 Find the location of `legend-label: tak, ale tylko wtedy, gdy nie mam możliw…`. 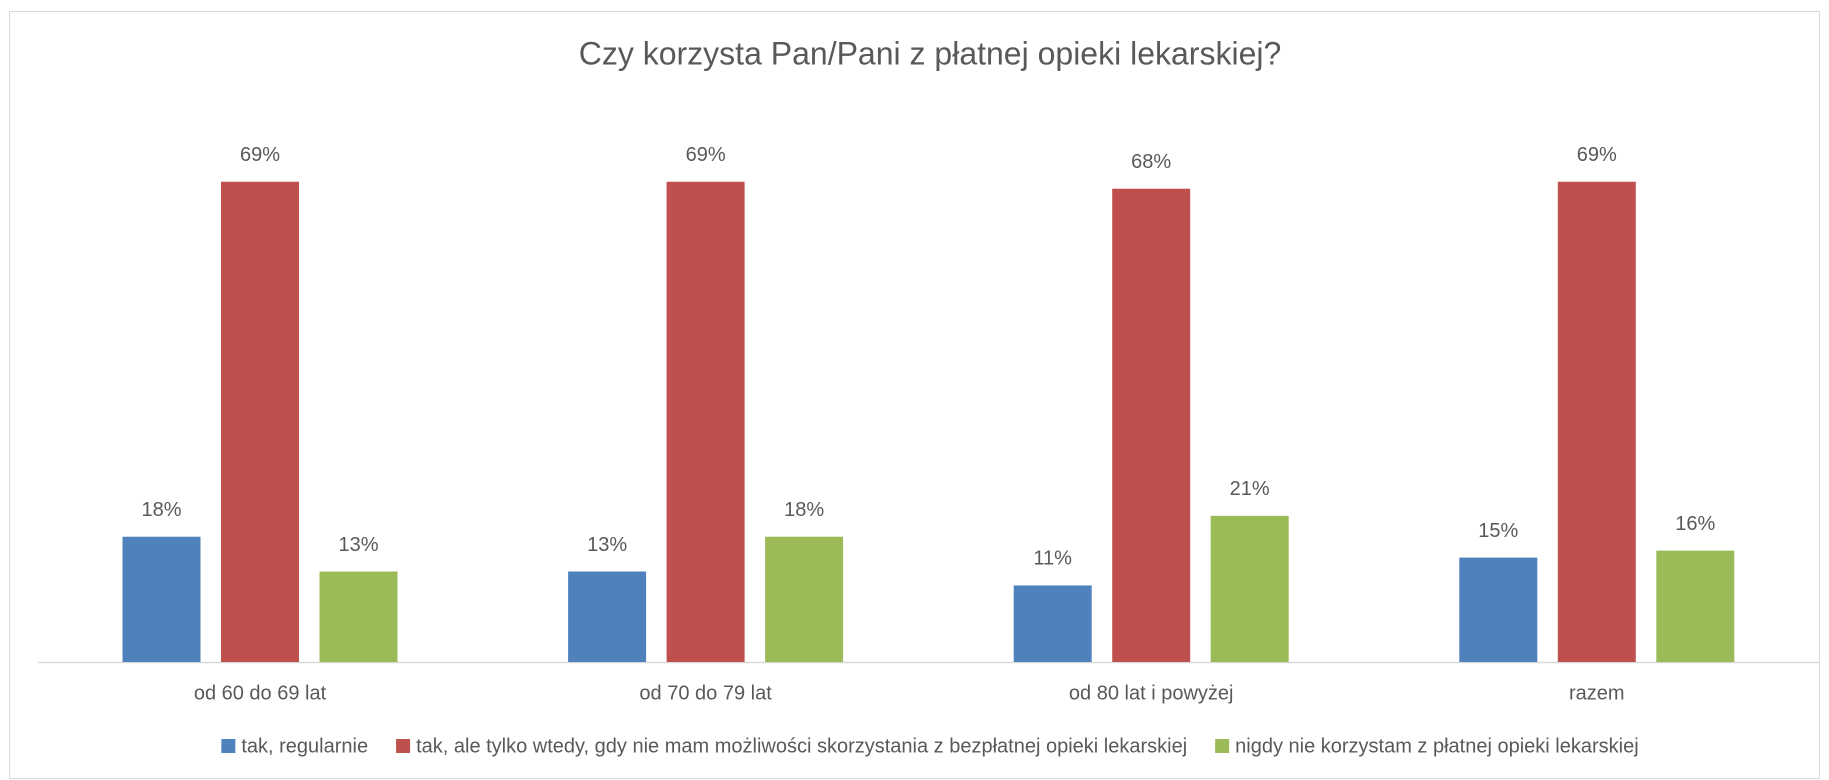

legend-label: tak, ale tylko wtedy, gdy nie mam możliw… is located at coordinates (801, 746).